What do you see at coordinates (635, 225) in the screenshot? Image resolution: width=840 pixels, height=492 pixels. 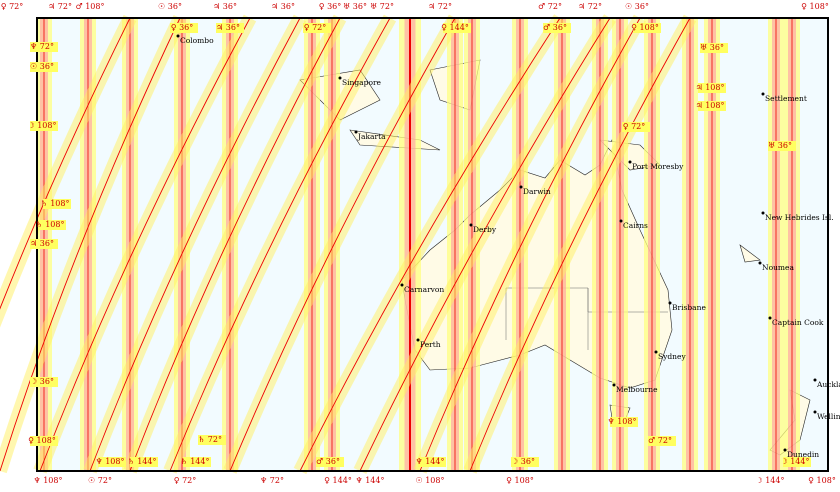 I see `city-label: Cairns` at bounding box center [635, 225].